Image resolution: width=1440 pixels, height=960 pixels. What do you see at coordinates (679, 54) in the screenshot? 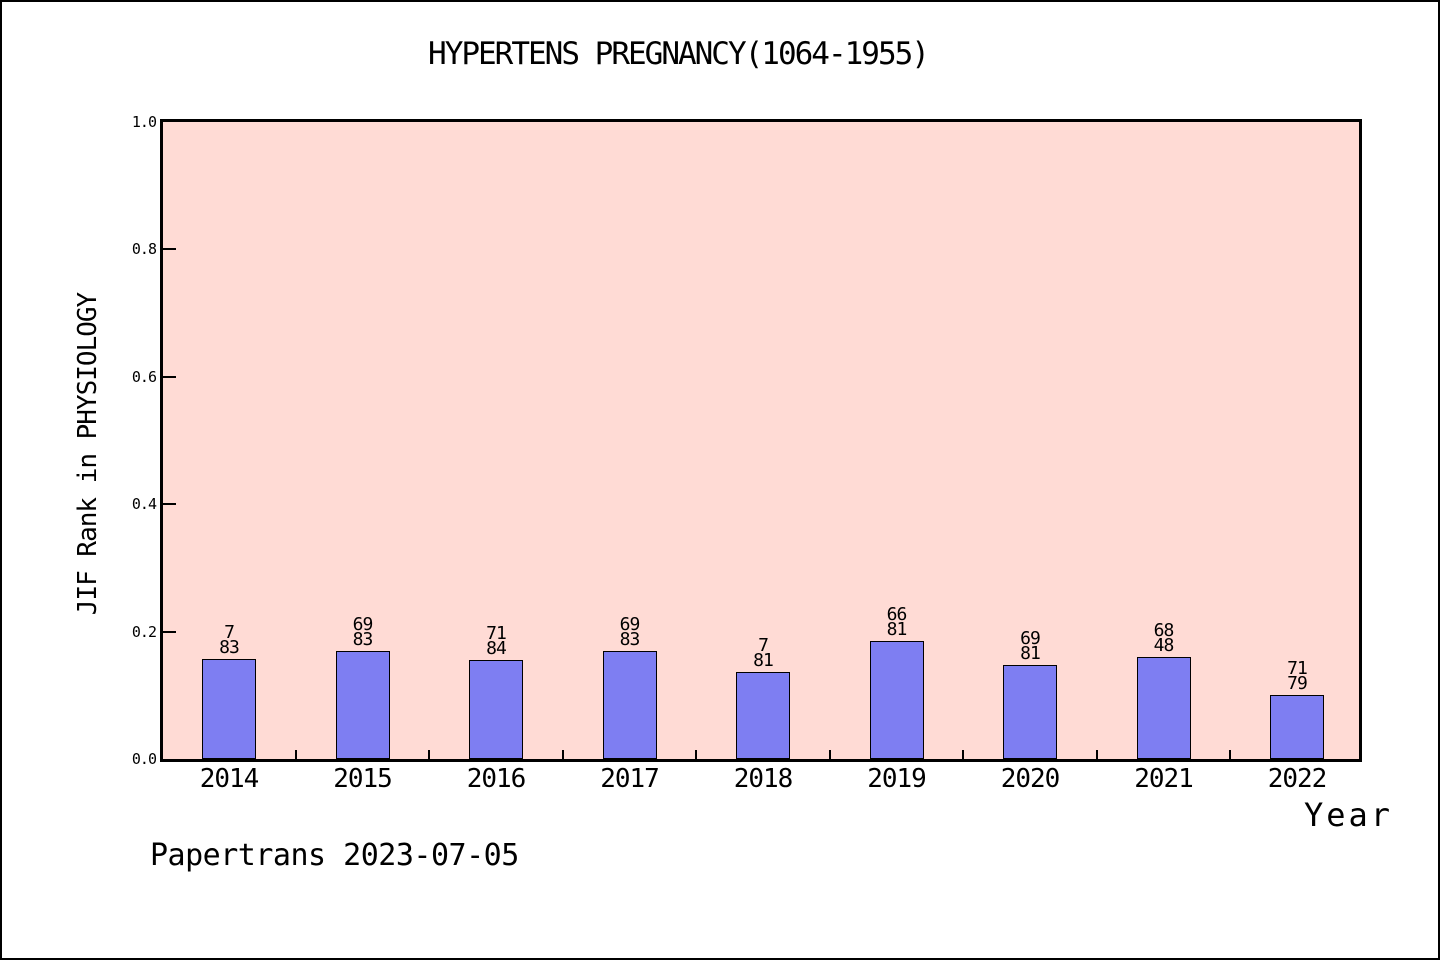
I see `chart-title: HYPERTENS PREGNANCY(1064-1955)` at bounding box center [679, 54].